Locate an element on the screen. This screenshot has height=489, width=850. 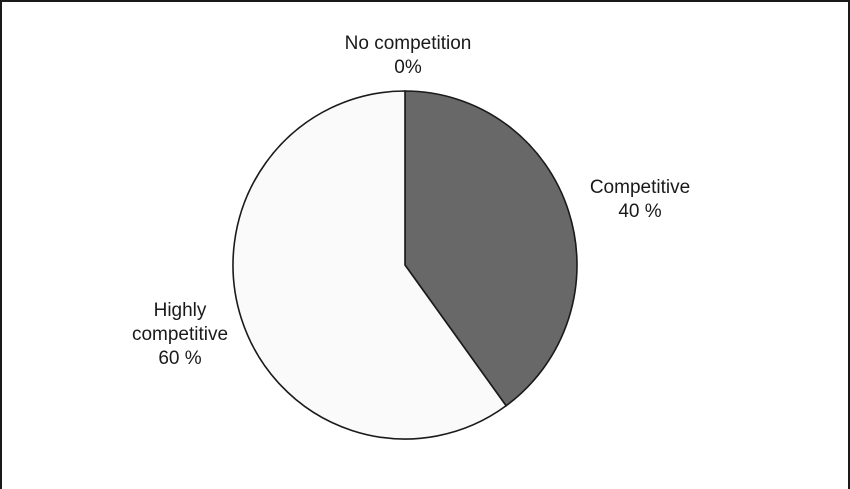
slice-label-line: 40 % is located at coordinates (639, 211).